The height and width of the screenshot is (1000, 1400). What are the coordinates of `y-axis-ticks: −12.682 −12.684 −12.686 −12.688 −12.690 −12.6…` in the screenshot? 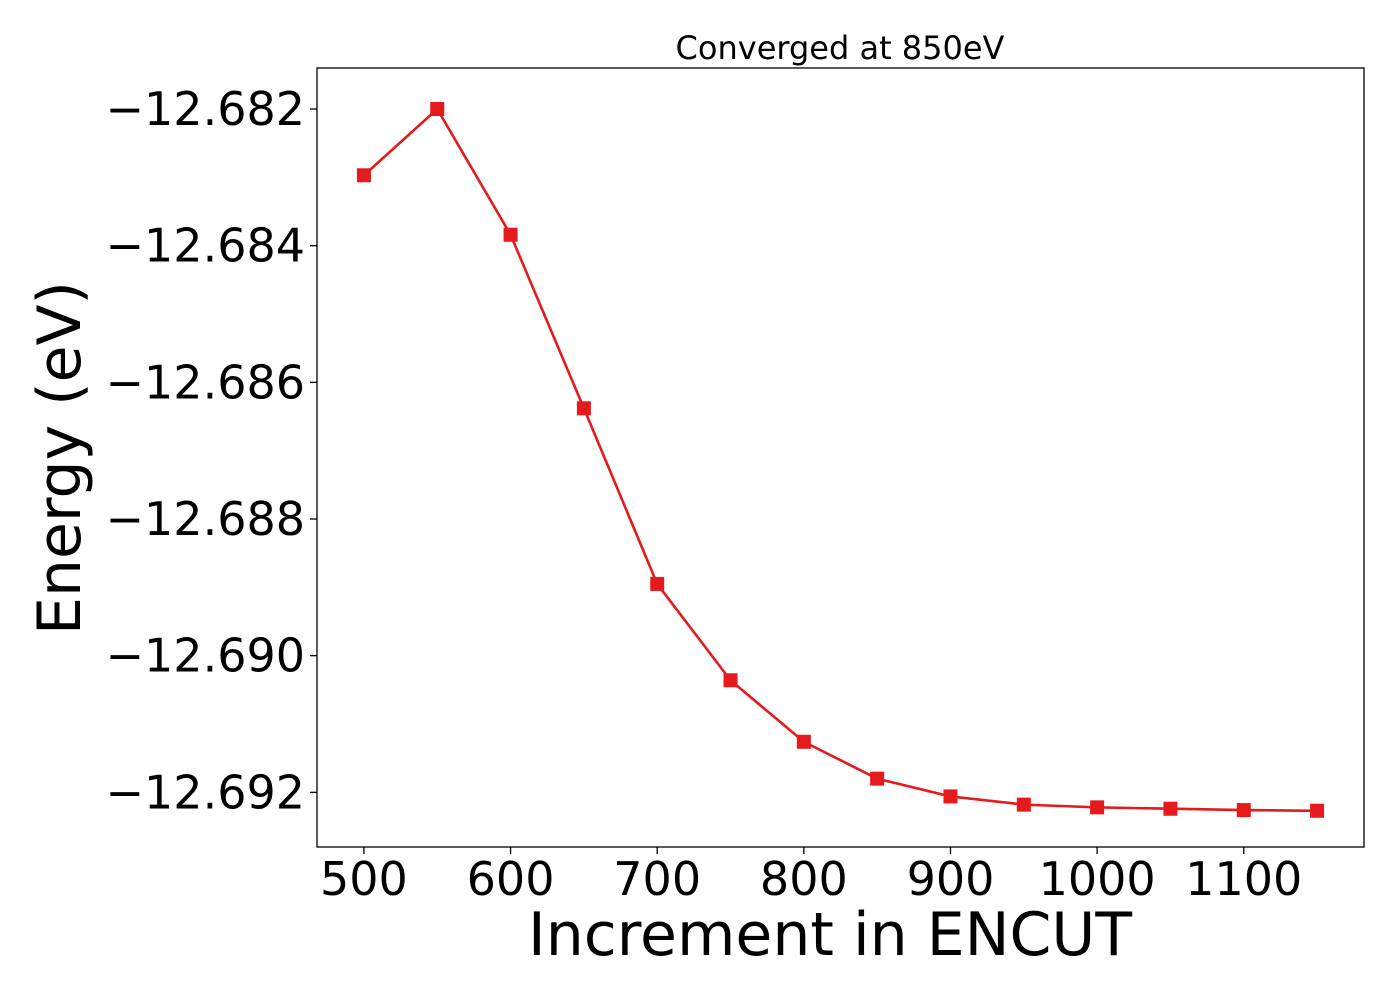 It's located at (211, 450).